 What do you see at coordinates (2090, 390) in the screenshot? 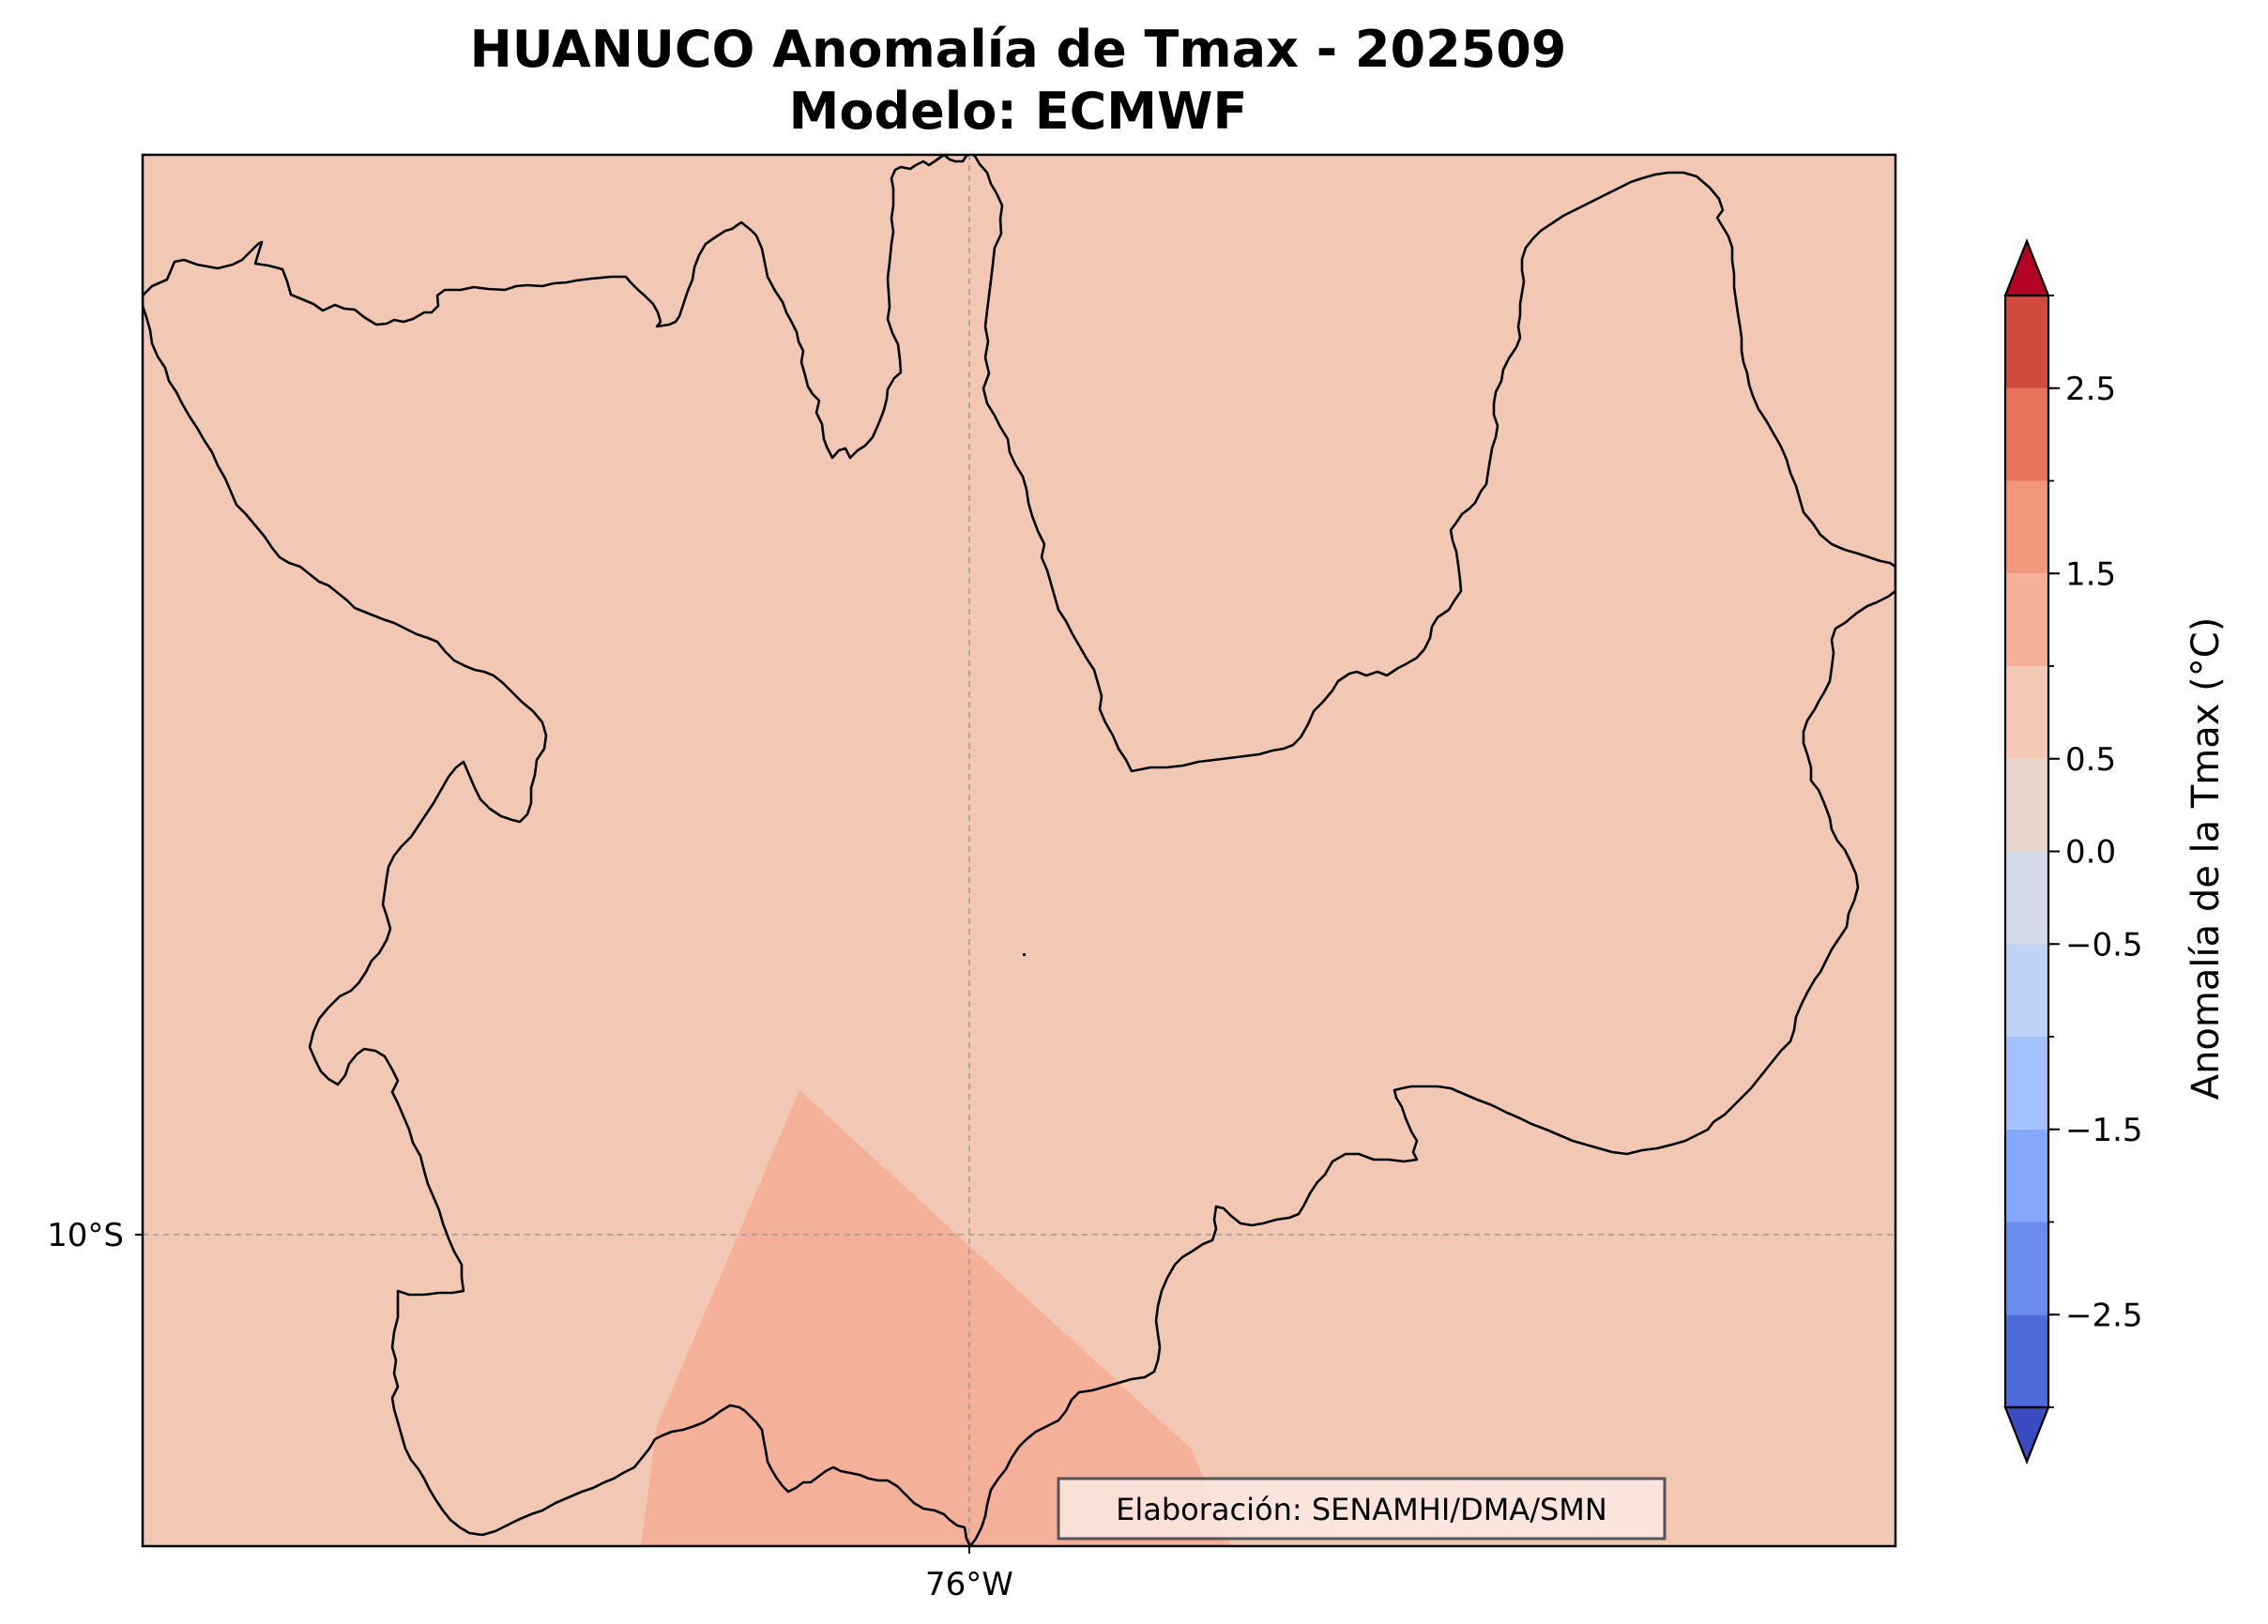
I see `colorbar-tick-label: 2.5` at bounding box center [2090, 390].